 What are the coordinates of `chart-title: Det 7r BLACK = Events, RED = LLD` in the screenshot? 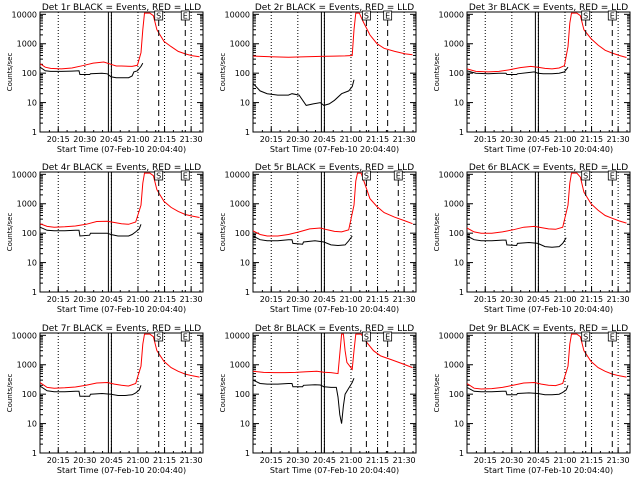 It's located at (121, 329).